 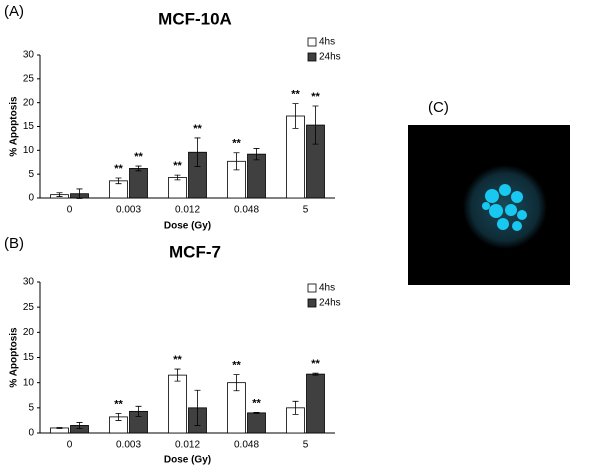 I want to click on nucleus-fragments, so click(x=504, y=207).